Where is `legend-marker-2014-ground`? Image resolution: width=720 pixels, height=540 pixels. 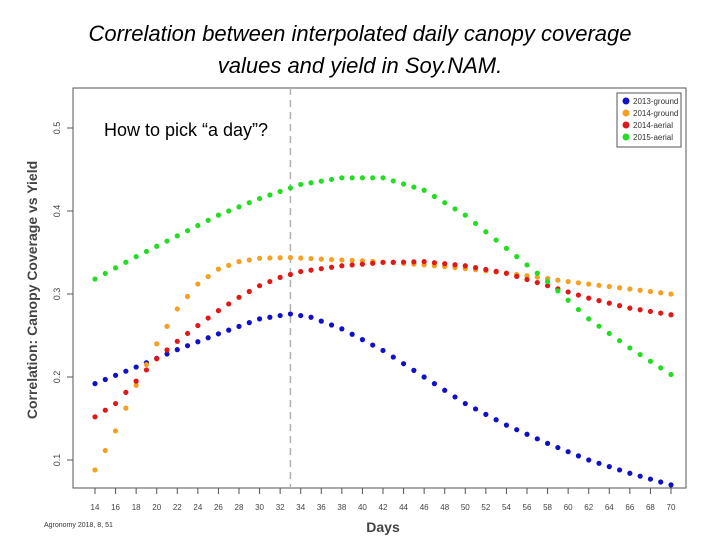 legend-marker-2014-ground is located at coordinates (626, 113).